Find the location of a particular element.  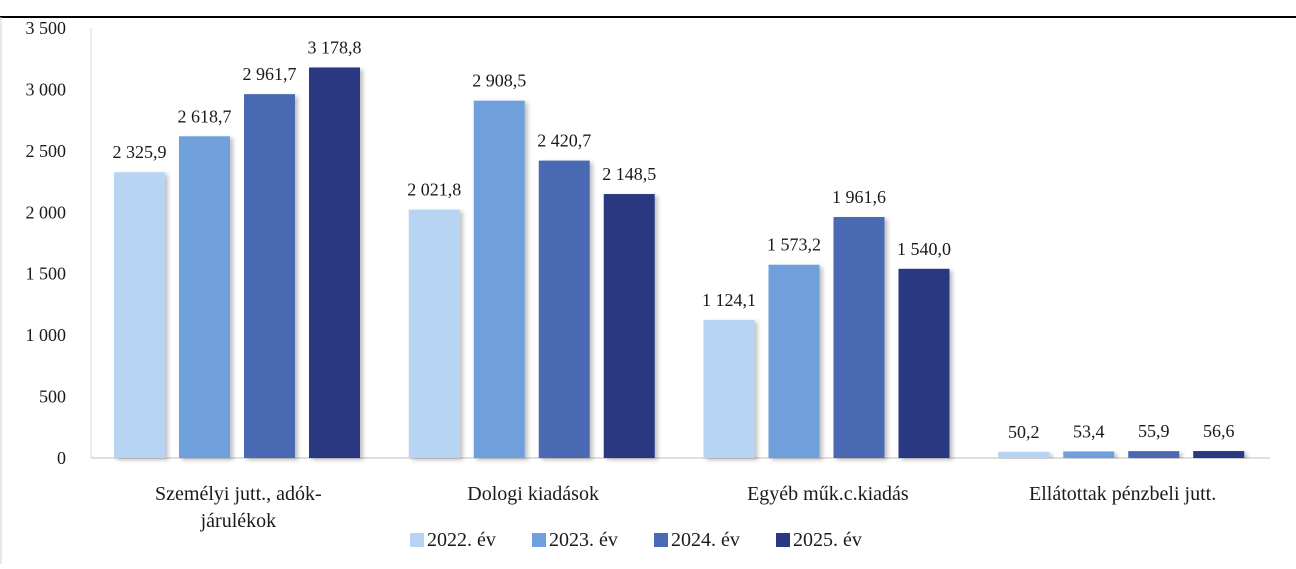

legend-label: 2025. év is located at coordinates (827, 540).